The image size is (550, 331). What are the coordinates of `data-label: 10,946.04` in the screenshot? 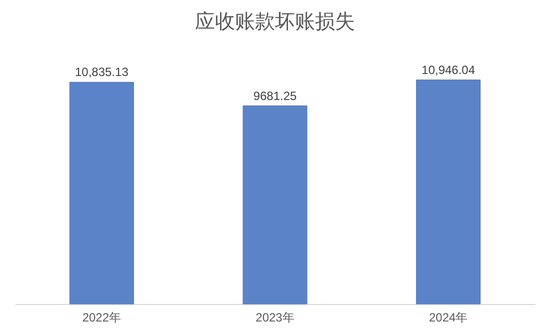 It's located at (449, 69).